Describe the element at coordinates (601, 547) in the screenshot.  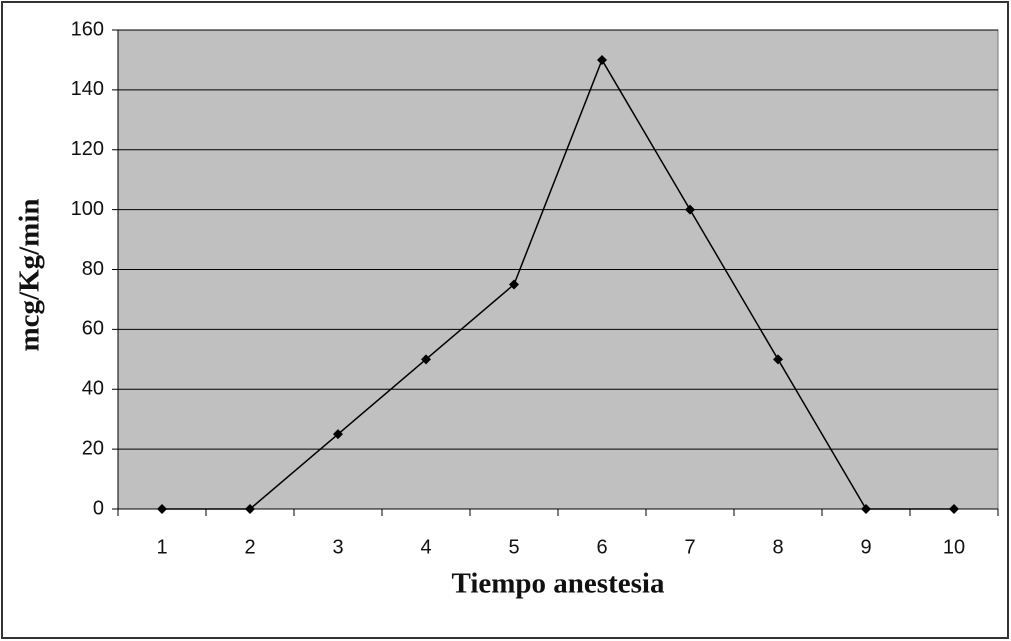
I see `x-tick-label: 6` at that location.